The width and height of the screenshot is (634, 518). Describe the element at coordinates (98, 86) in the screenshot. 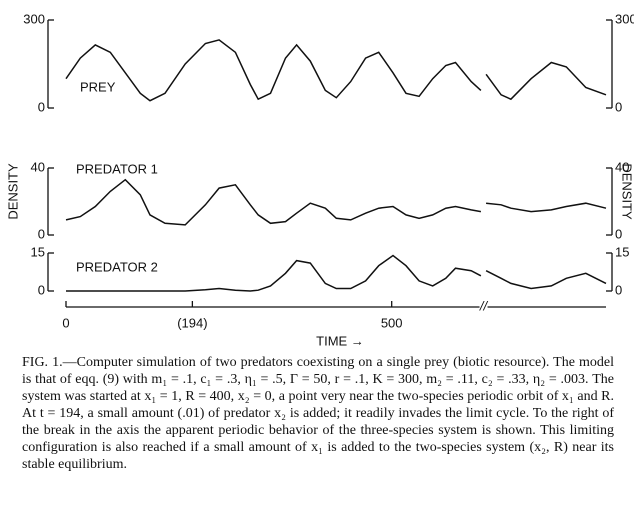

I see `panel-label: PREY` at that location.